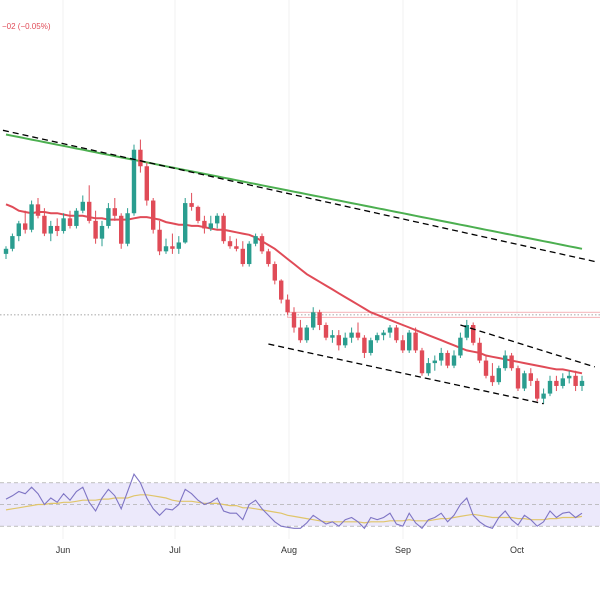 This screenshot has width=600, height=600. I want to click on x-tick-label: Jul, so click(175, 550).